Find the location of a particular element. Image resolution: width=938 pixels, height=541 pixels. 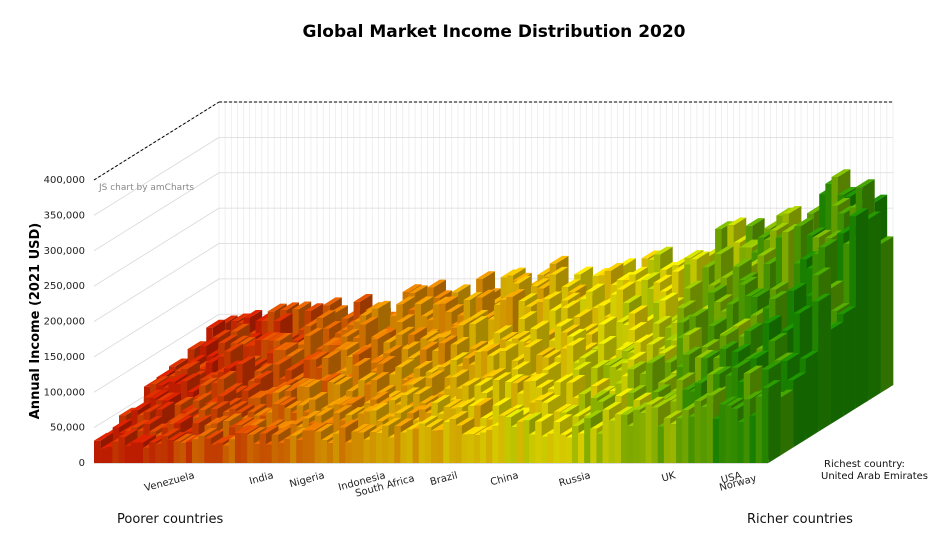

chart-title: Global Market Income Distribution 2020 is located at coordinates (493, 32).